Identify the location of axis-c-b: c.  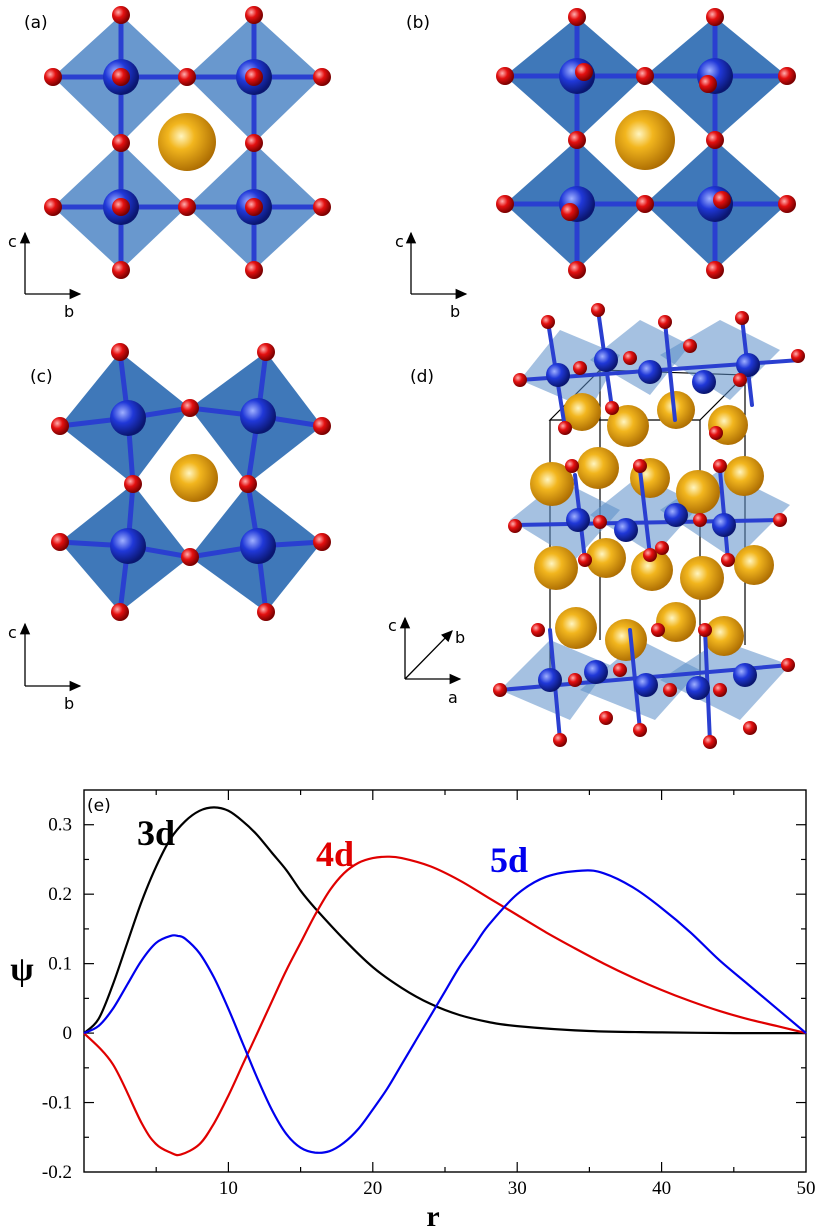
(399, 241).